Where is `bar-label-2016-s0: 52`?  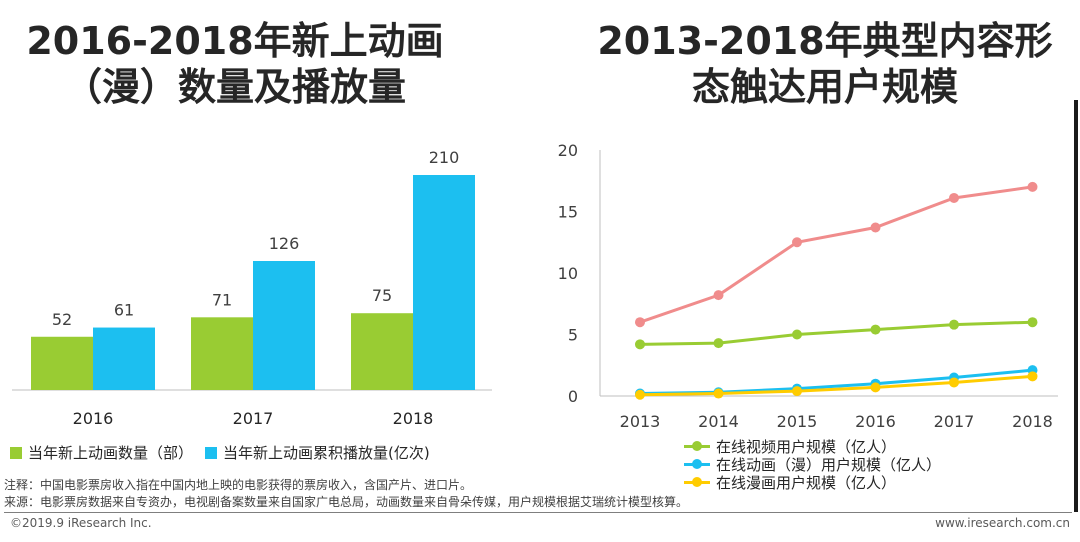
bar-label-2016-s0: 52 is located at coordinates (62, 319).